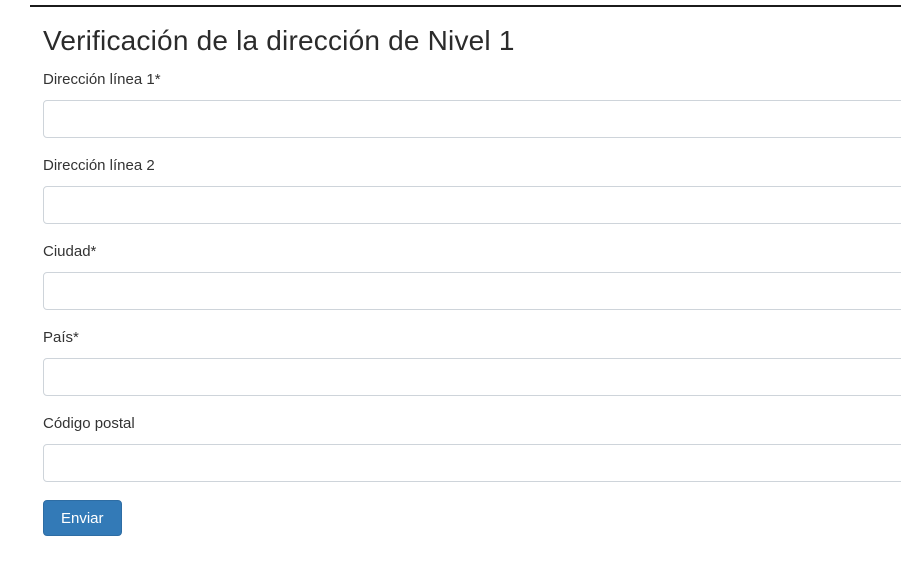  What do you see at coordinates (472, 118) in the screenshot?
I see `address-line-1-input` at bounding box center [472, 118].